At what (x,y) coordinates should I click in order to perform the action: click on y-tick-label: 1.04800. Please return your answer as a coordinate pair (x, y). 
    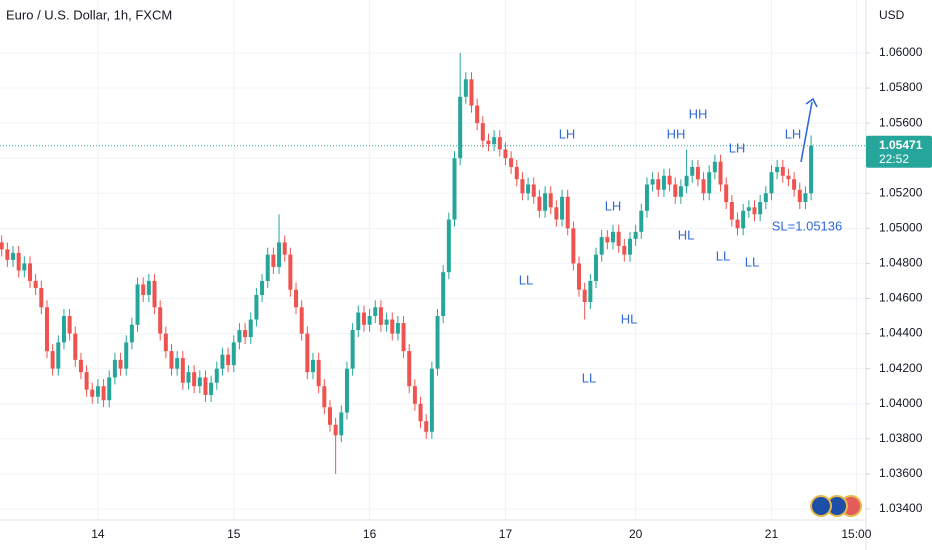
    Looking at the image, I should click on (901, 263).